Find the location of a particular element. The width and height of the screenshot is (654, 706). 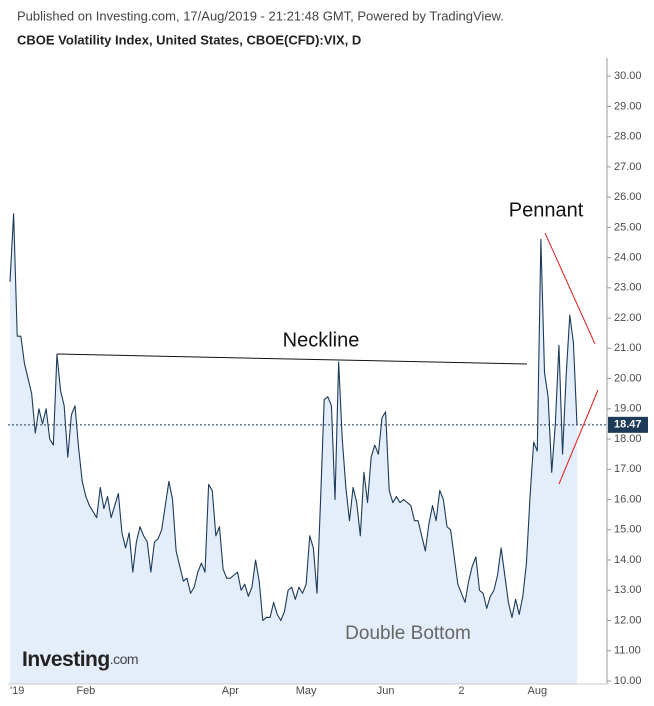

logo-suffix: .com is located at coordinates (124, 659).